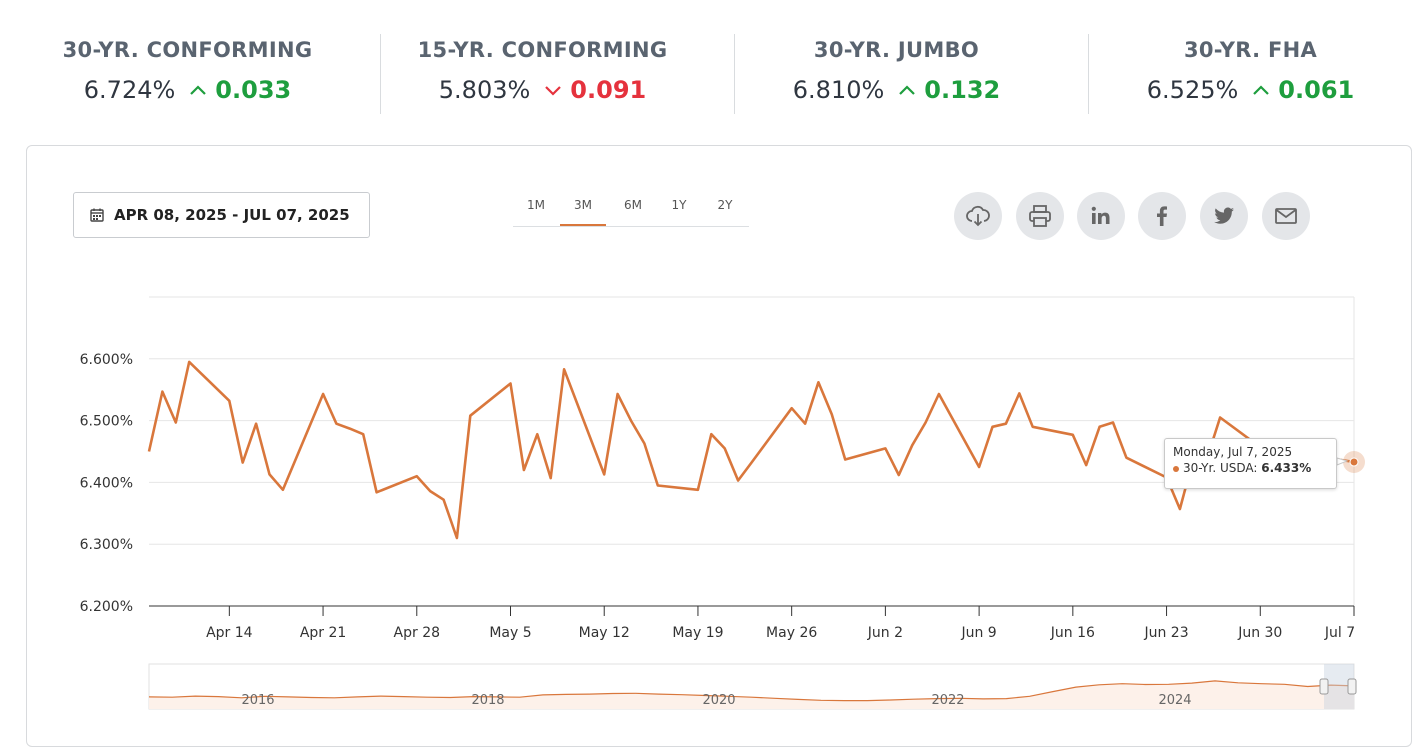  I want to click on rate-change: 0.132, so click(949, 90).